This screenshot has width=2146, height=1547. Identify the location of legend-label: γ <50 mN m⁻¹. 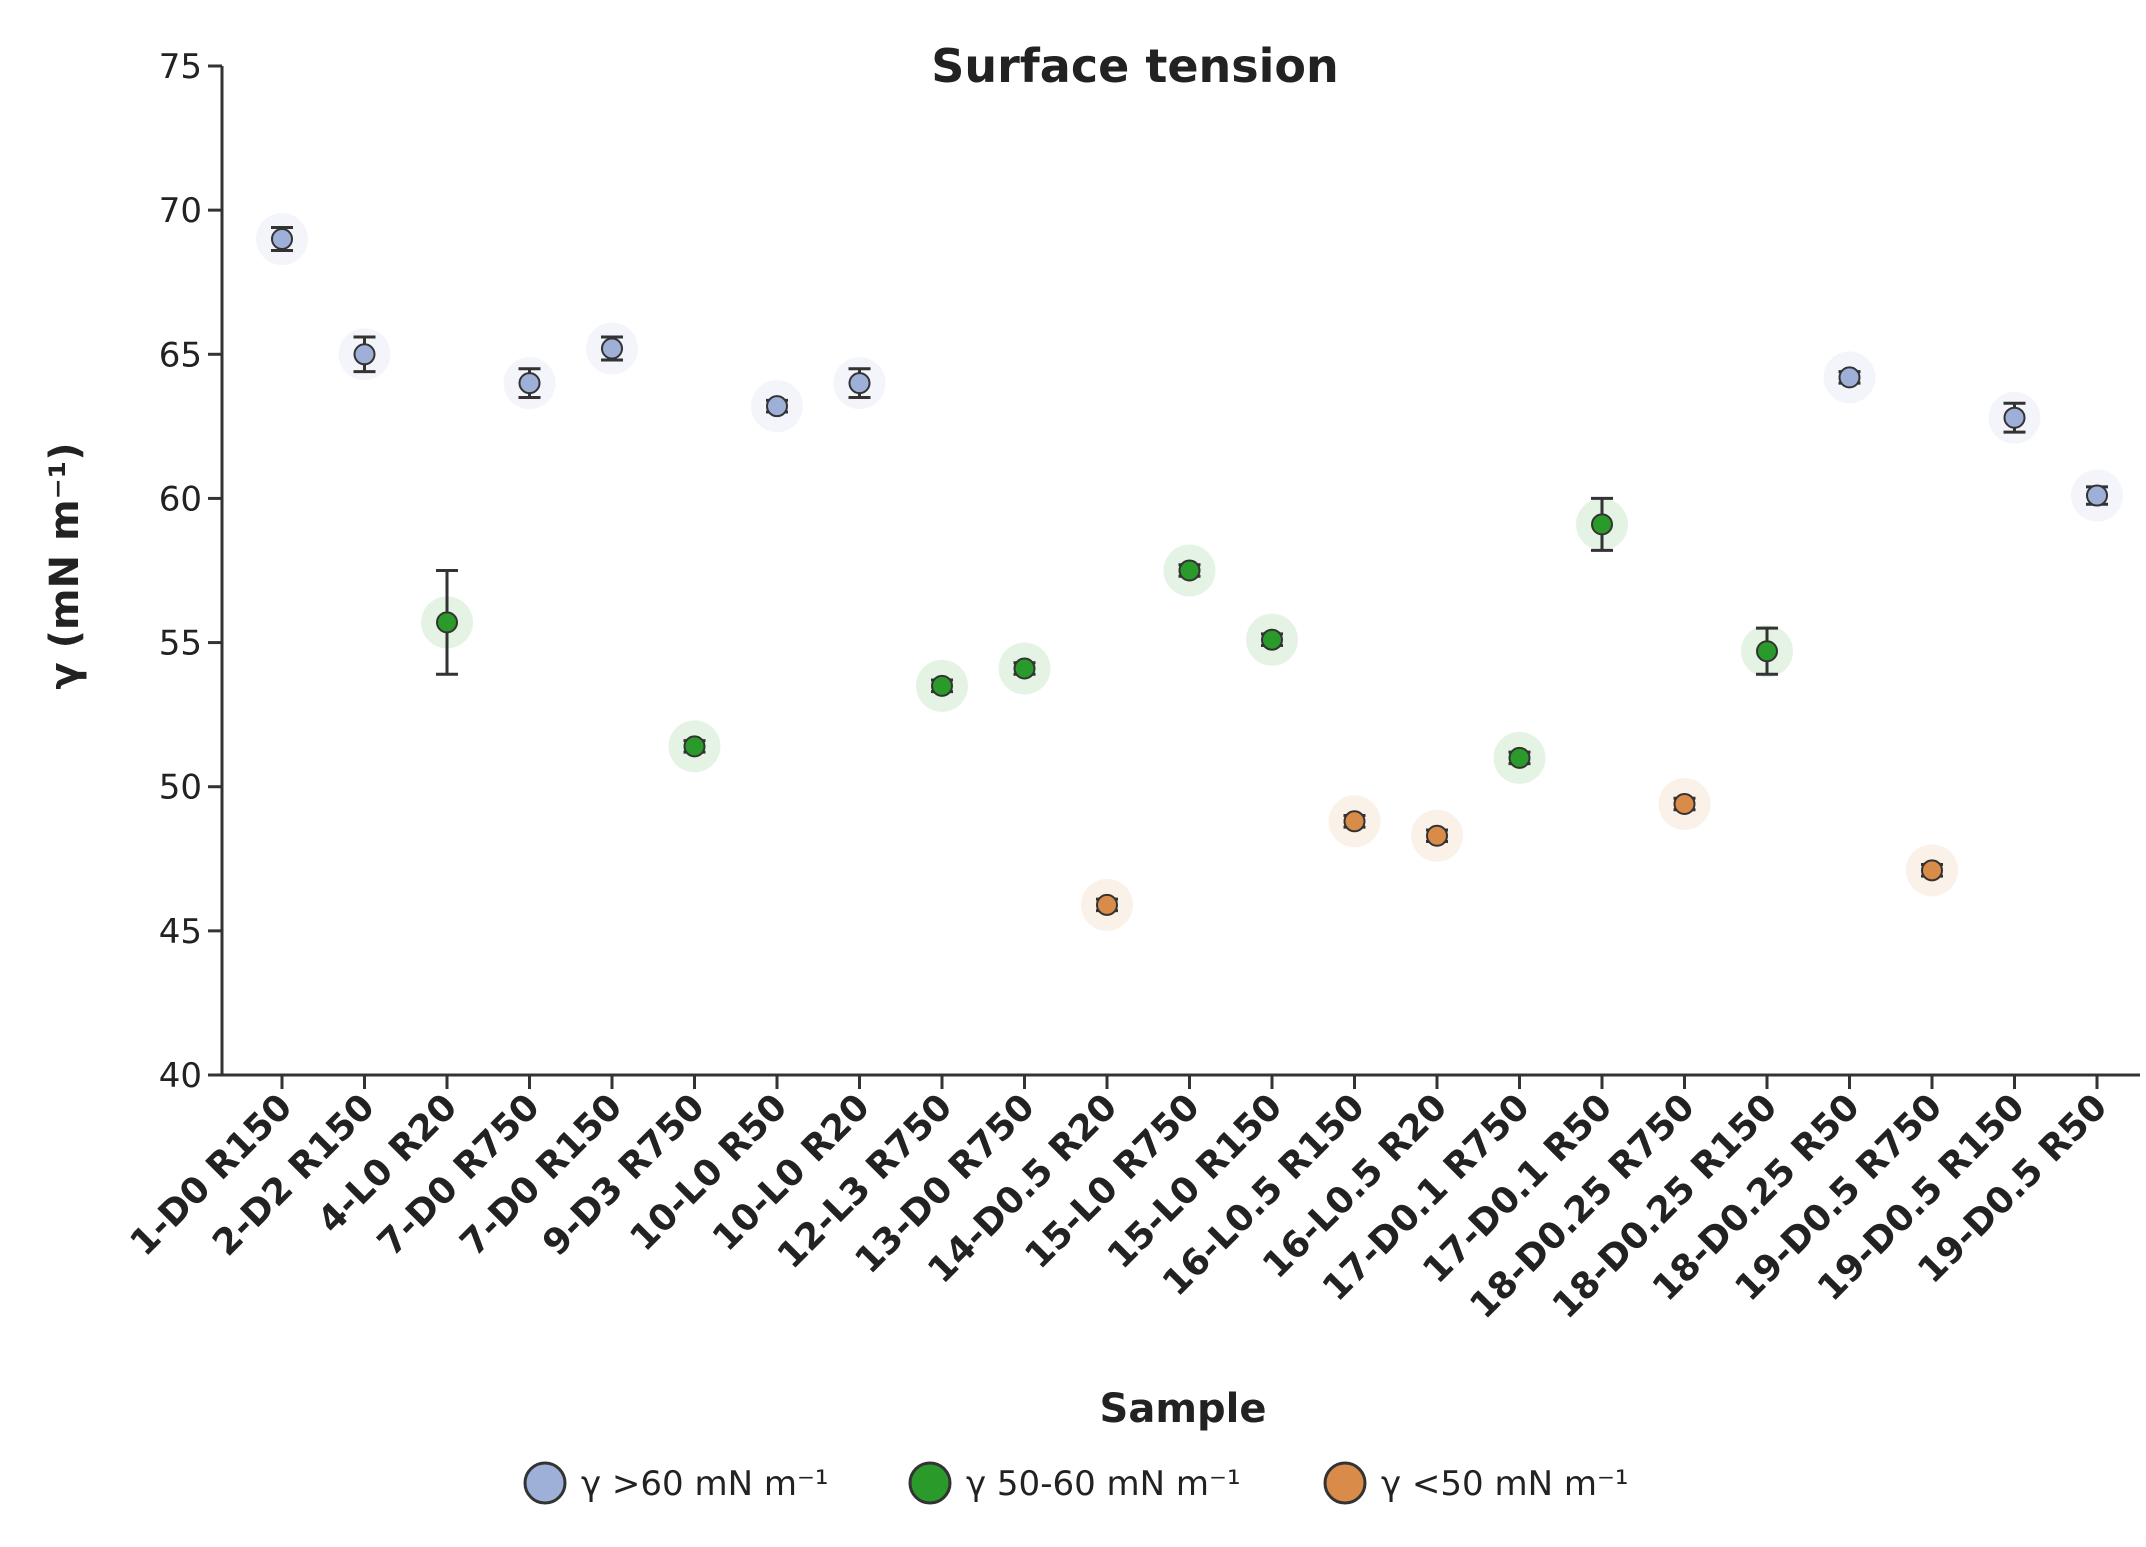
(1505, 1484).